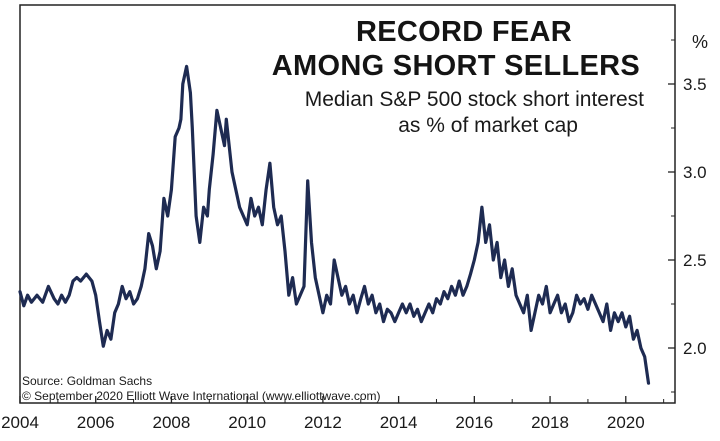 This screenshot has height=441, width=720. Describe the element at coordinates (695, 172) in the screenshot. I see `y-tick-label: 3.0` at that location.